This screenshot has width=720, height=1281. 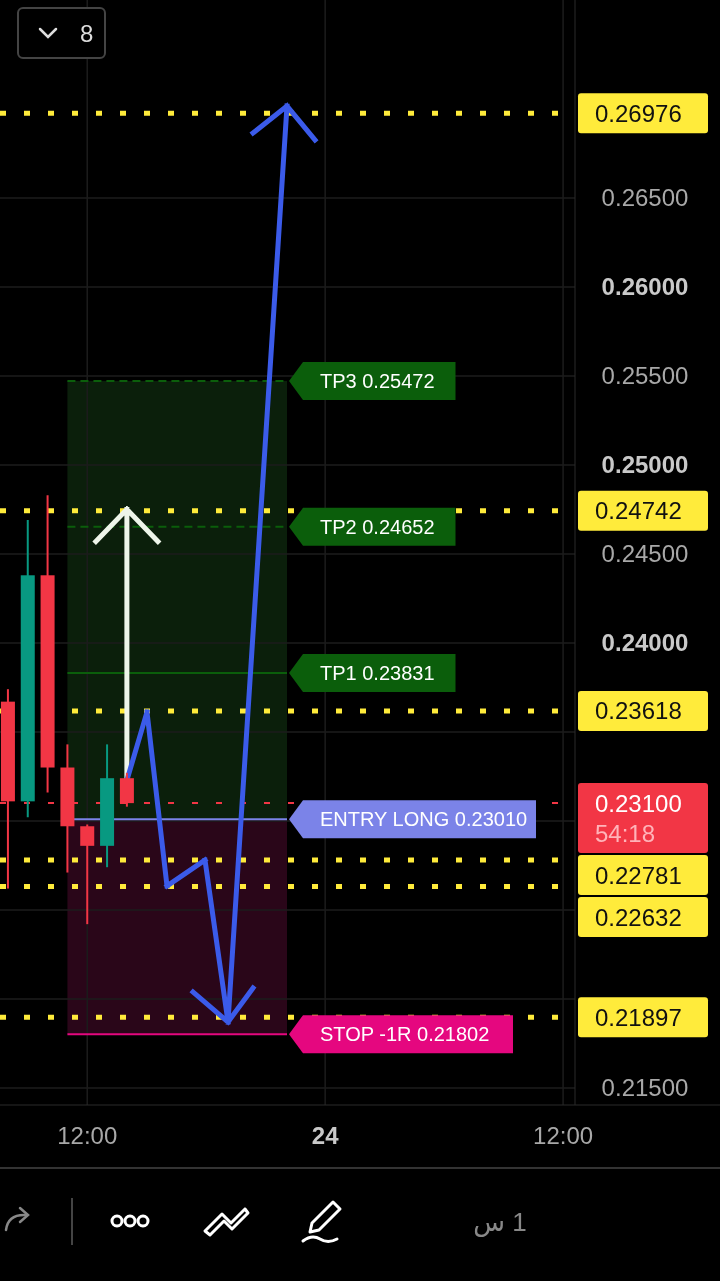 I want to click on ref-line-label: TP1 0.23831, so click(x=377, y=673).